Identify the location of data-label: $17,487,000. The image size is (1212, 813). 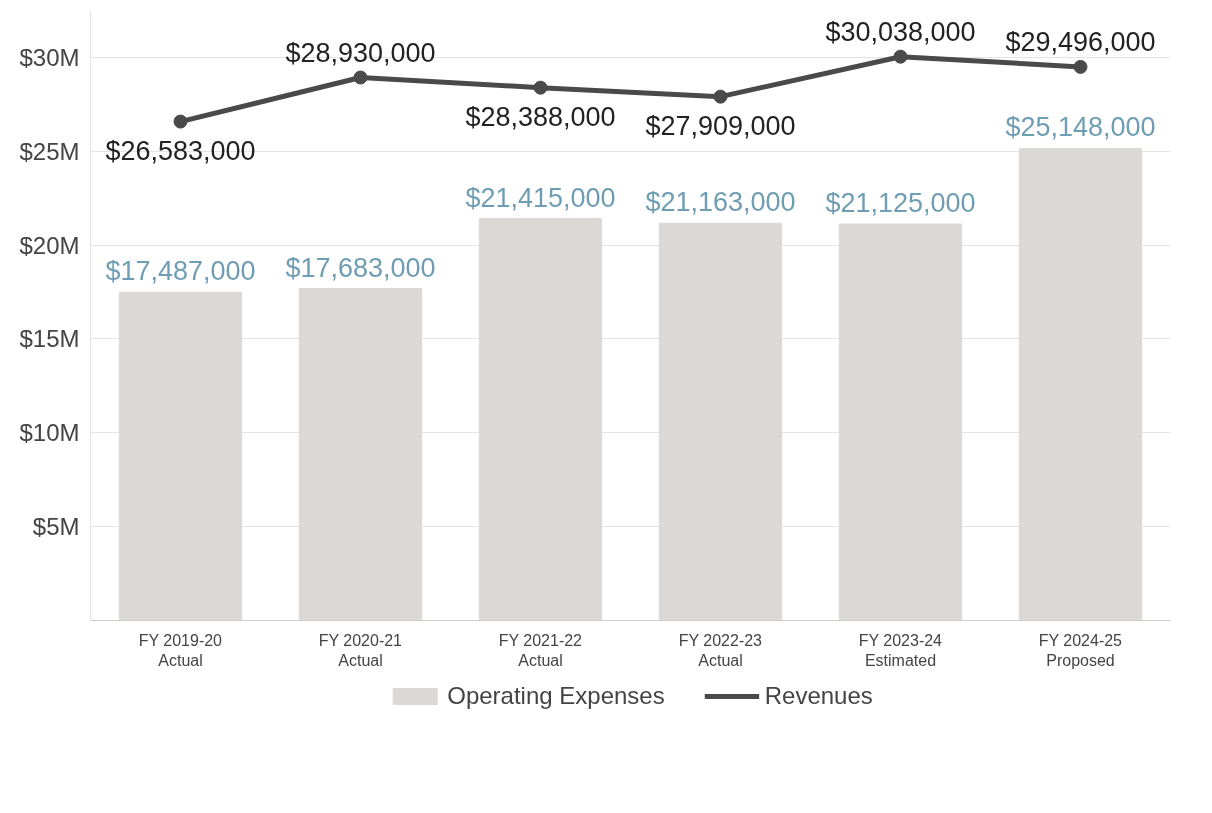
(180, 271).